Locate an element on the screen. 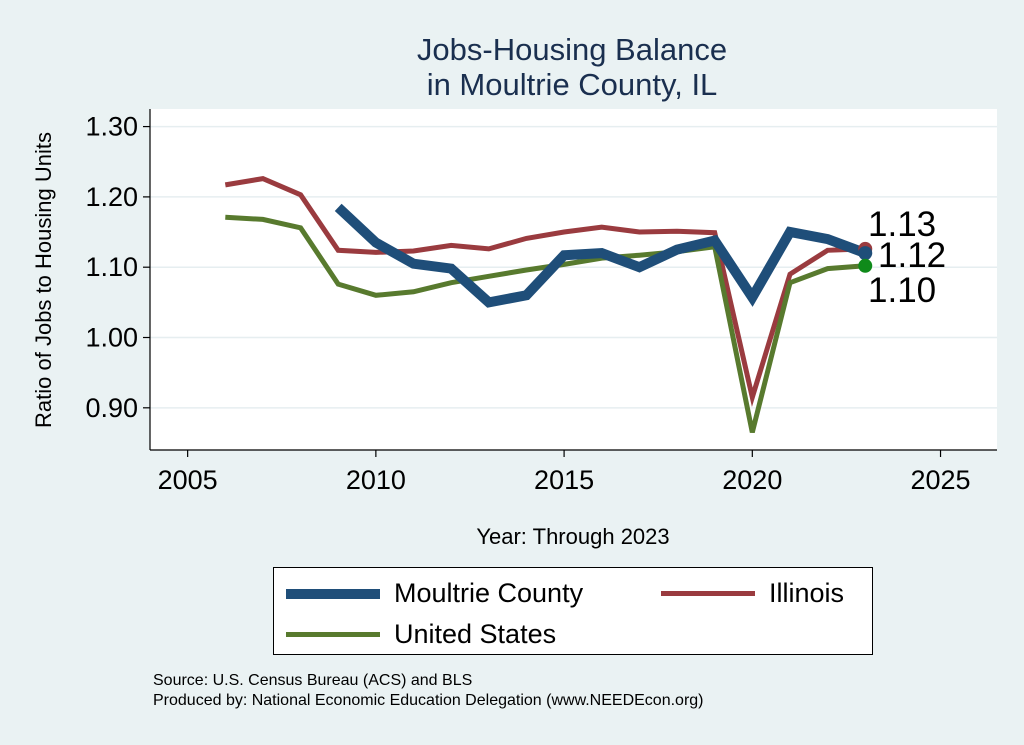 The height and width of the screenshot is (745, 1024). x-tick-label: 2005 is located at coordinates (188, 480).